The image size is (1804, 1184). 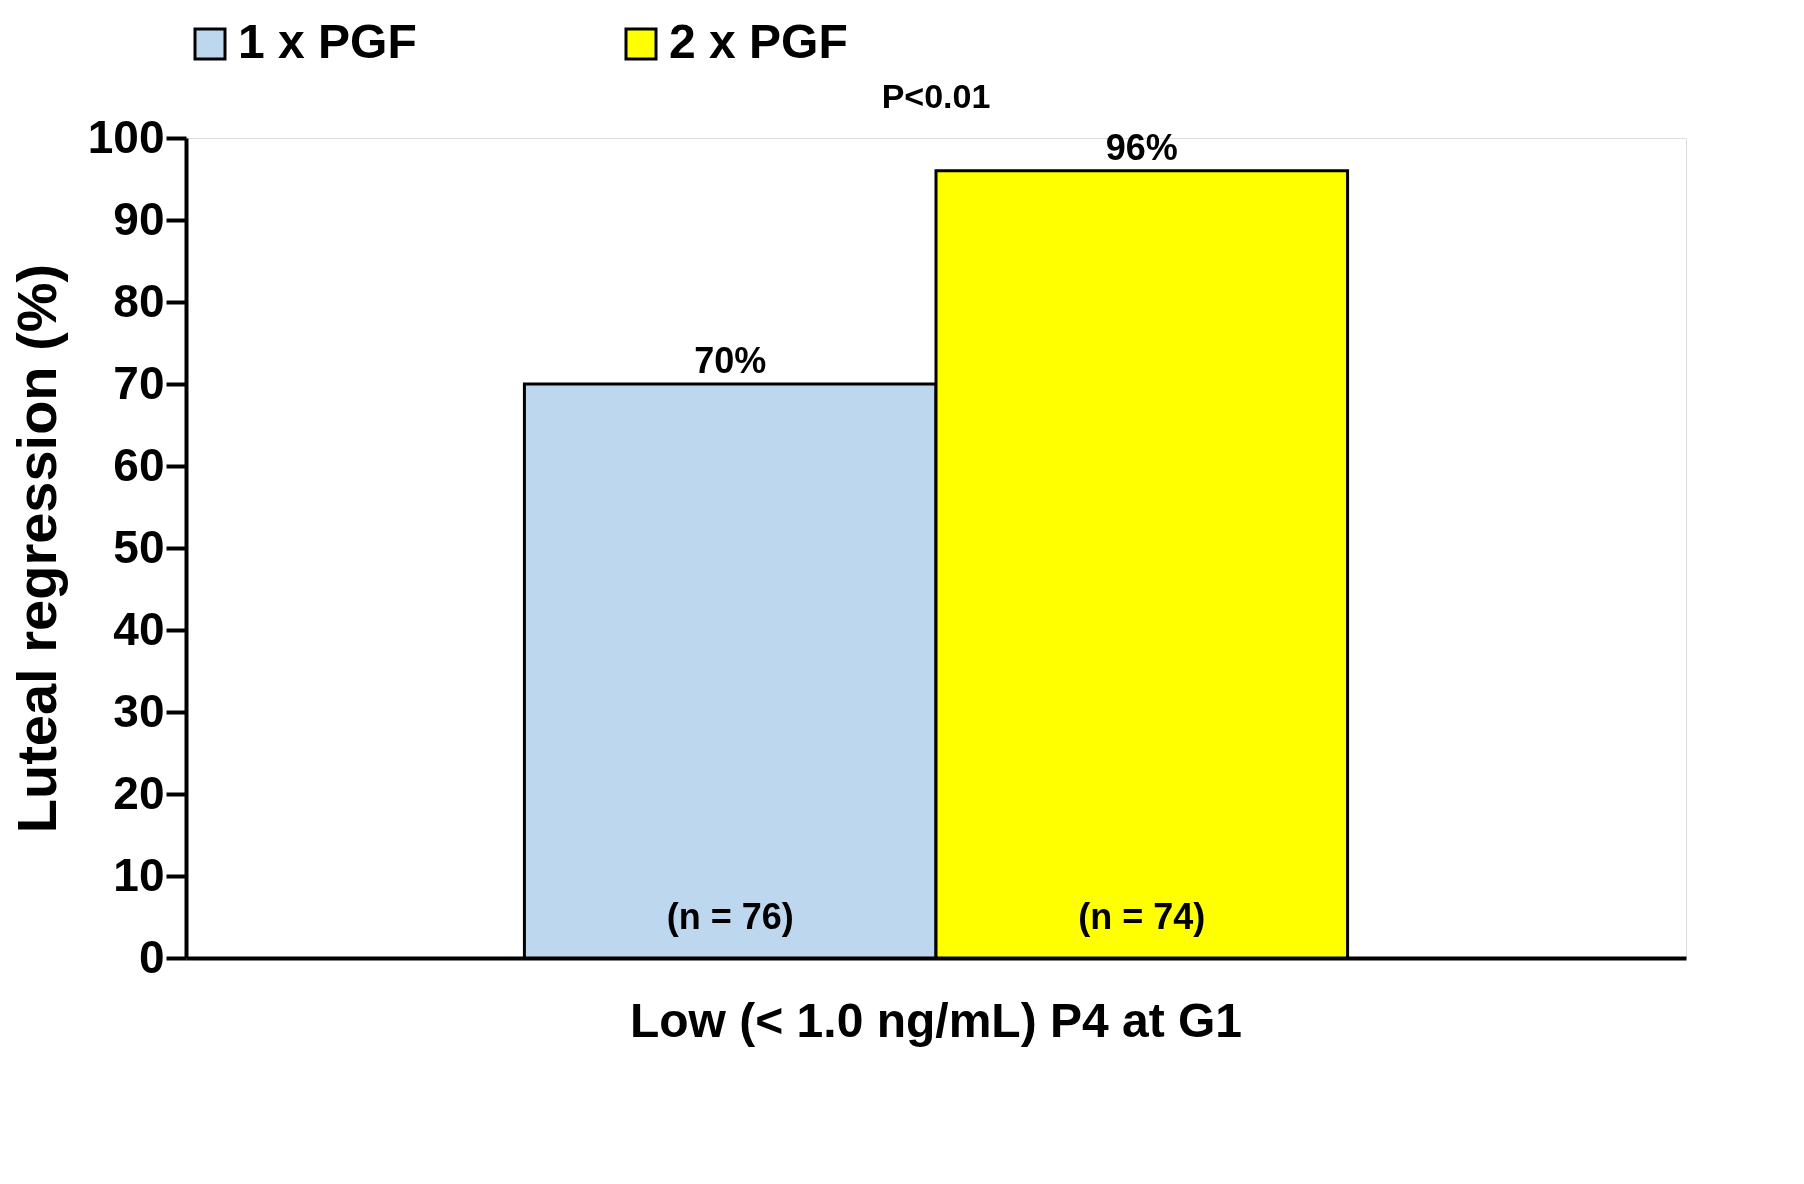 What do you see at coordinates (730, 360) in the screenshot?
I see `data-label: 70%` at bounding box center [730, 360].